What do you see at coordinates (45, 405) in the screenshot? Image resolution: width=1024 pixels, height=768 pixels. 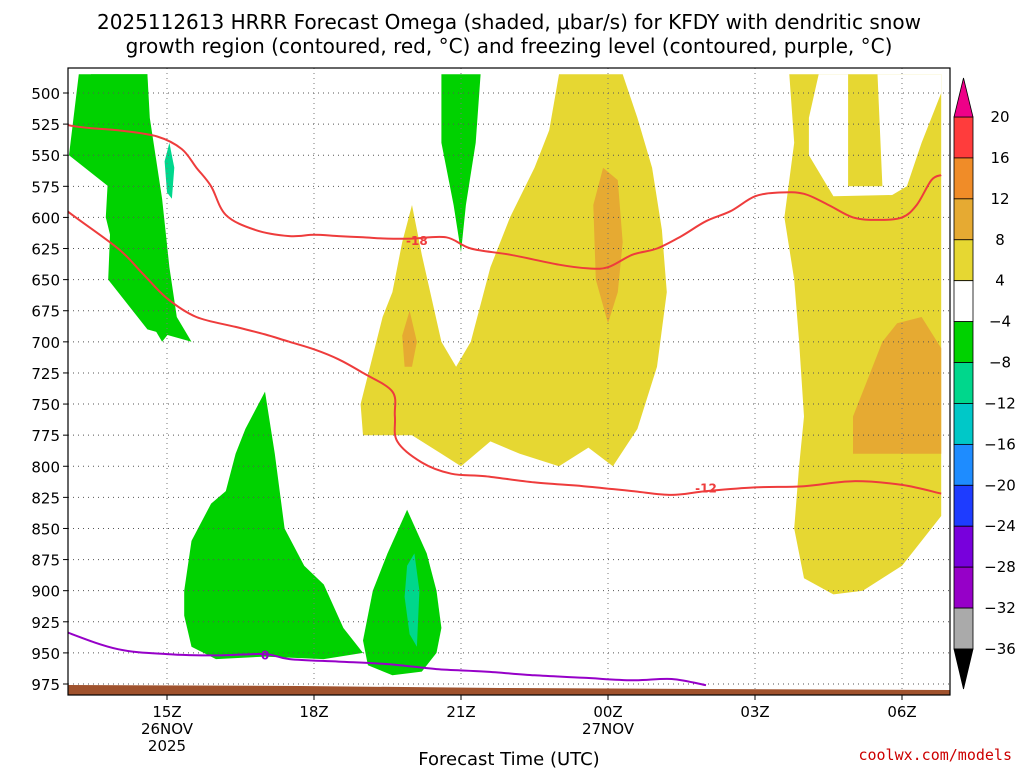 I see `y-tick-label-750: 750` at bounding box center [45, 405].